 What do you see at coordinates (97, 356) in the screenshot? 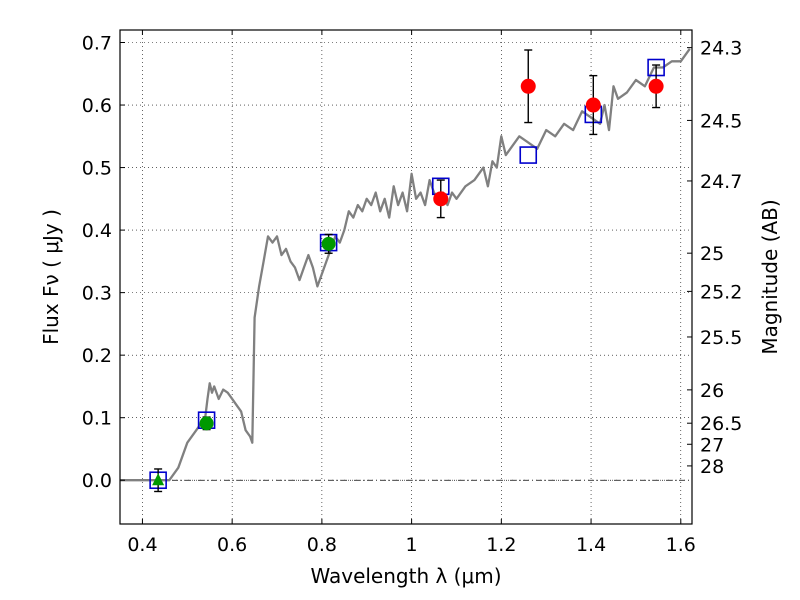
I see `y-tick-label: 0.2` at bounding box center [97, 356].